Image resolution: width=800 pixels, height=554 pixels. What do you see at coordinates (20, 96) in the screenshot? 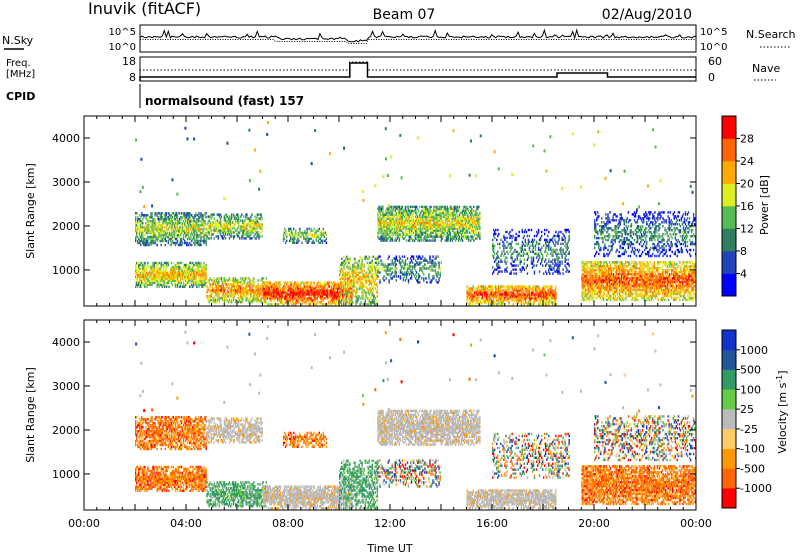
I see `cpid-label: CPID` at bounding box center [20, 96].